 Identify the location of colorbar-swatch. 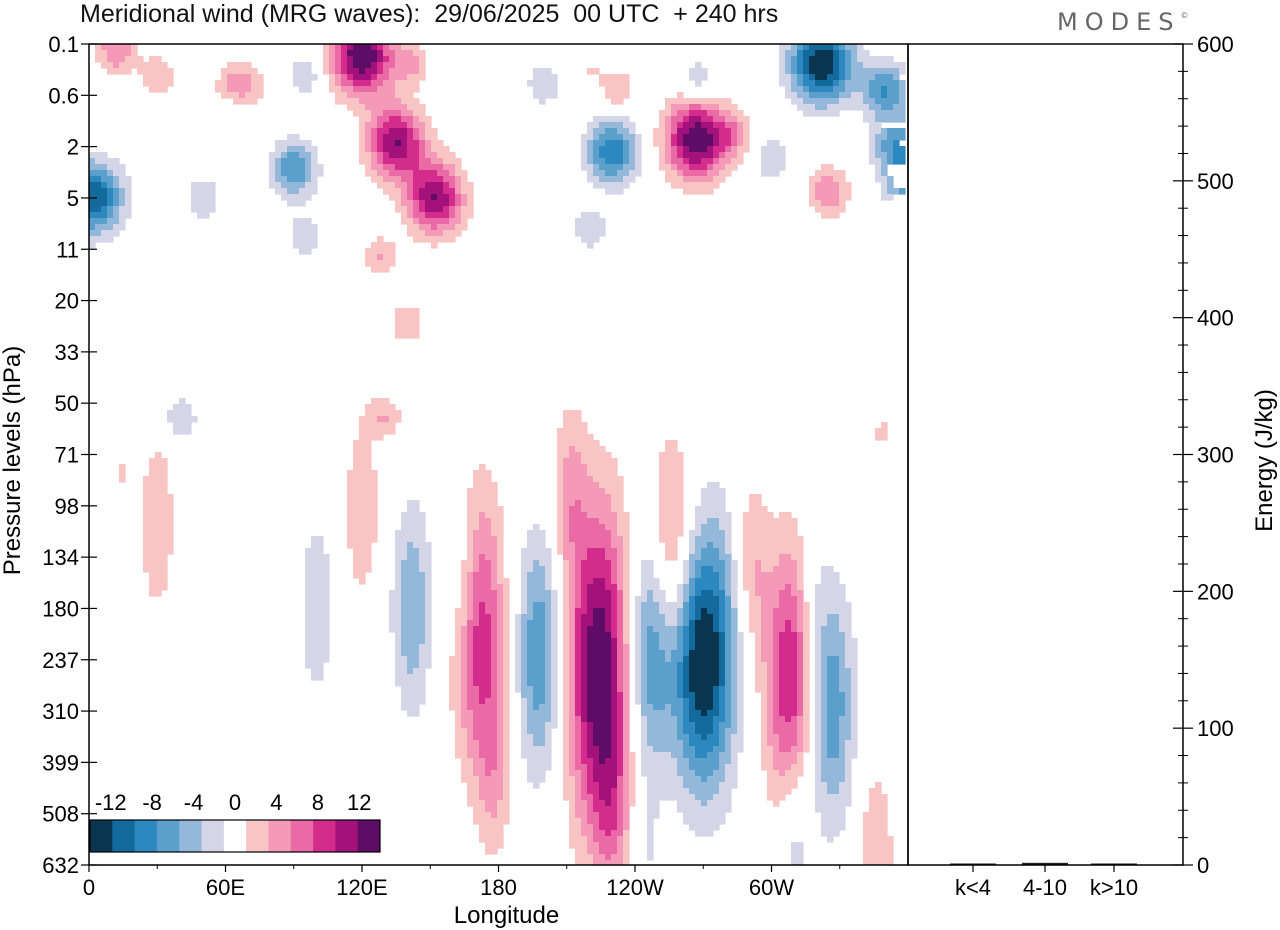
(146, 836).